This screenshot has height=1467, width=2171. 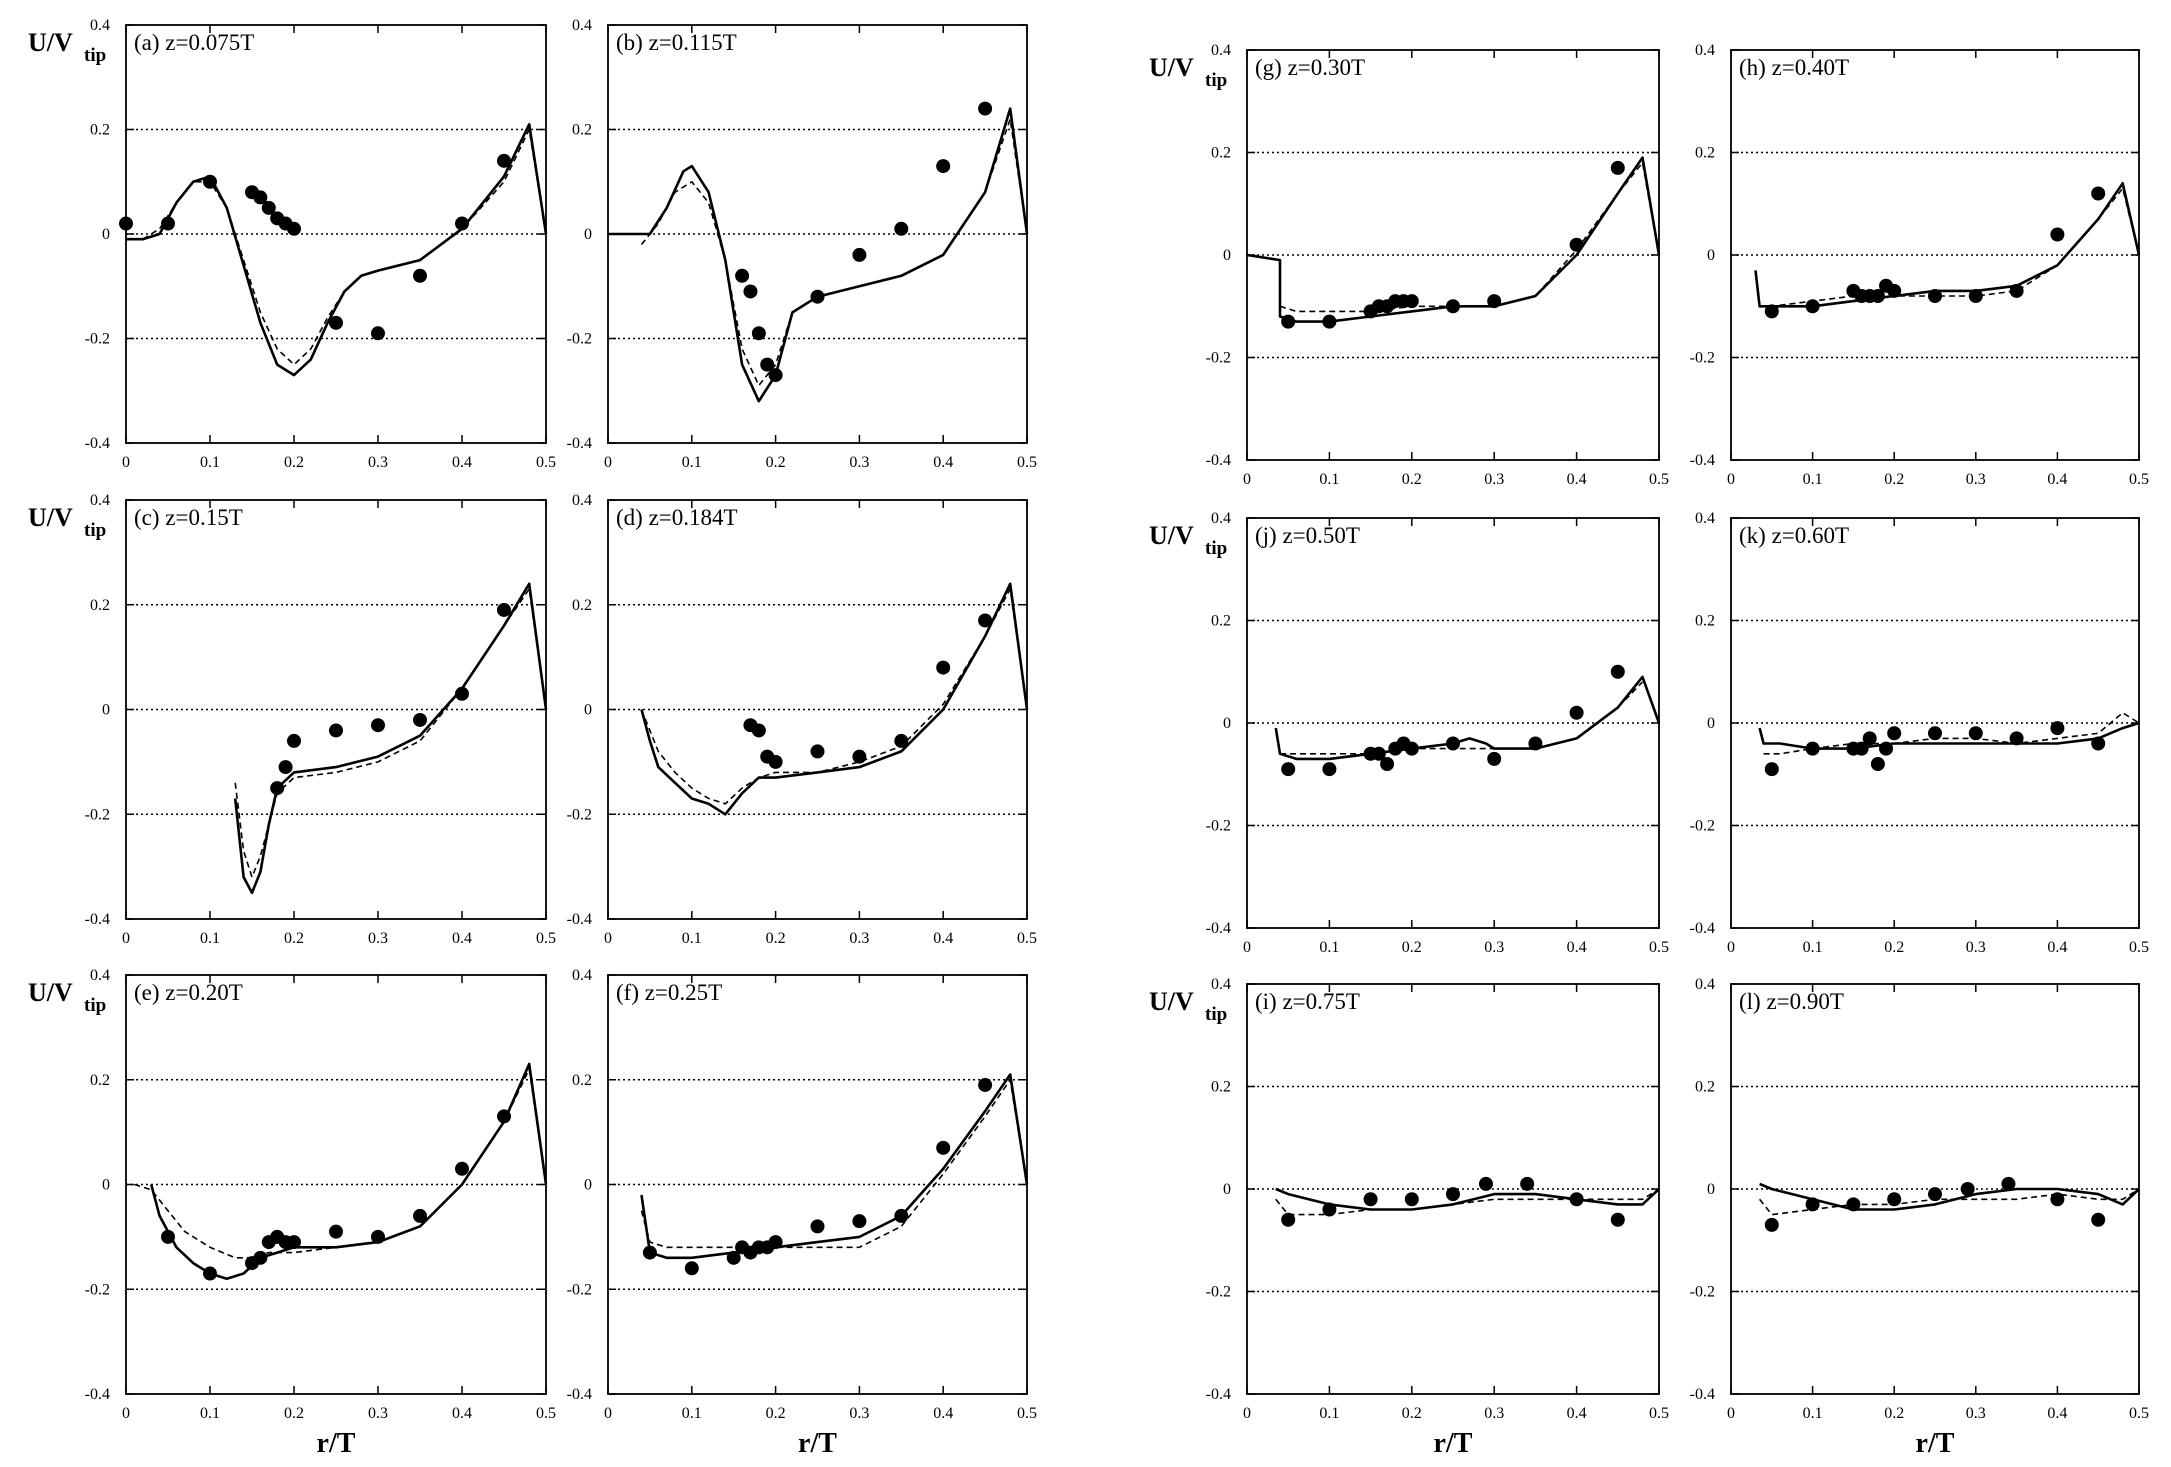 I want to click on panel-label: (d) z=0.184T, so click(x=677, y=517).